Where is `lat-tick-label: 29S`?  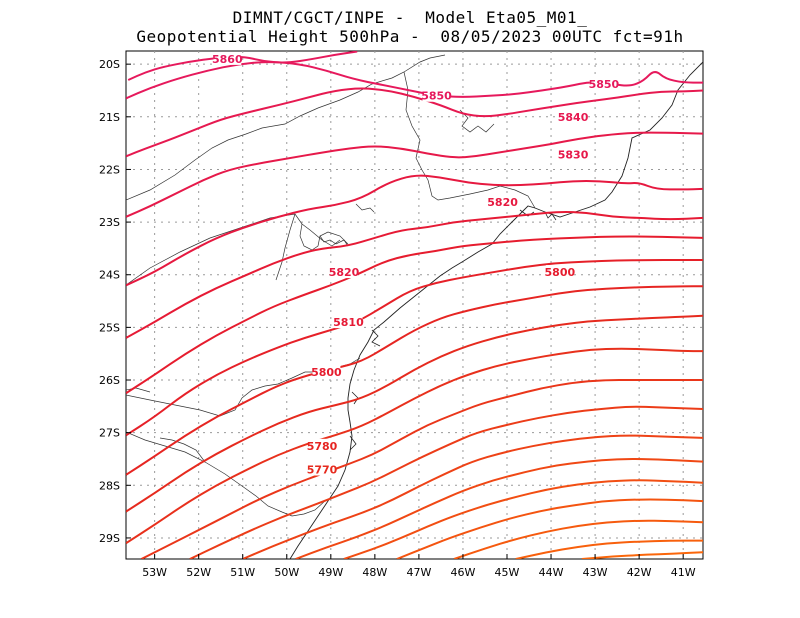 lat-tick-label: 29S is located at coordinates (109, 538).